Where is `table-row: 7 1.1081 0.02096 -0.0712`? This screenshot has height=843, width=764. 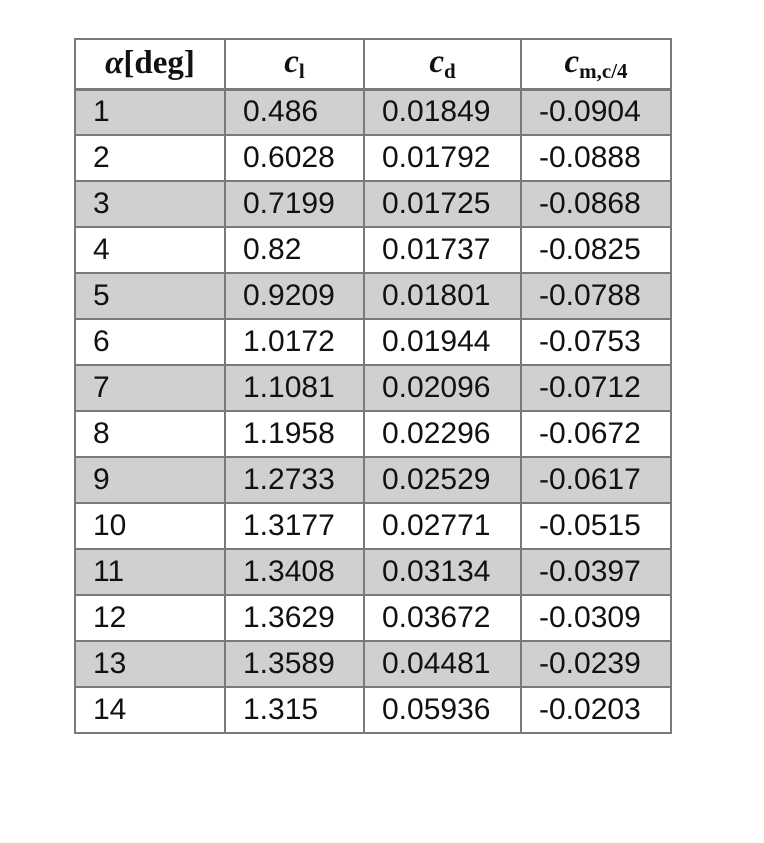
table-row: 7 1.1081 0.02096 -0.0712 is located at coordinates (373, 388).